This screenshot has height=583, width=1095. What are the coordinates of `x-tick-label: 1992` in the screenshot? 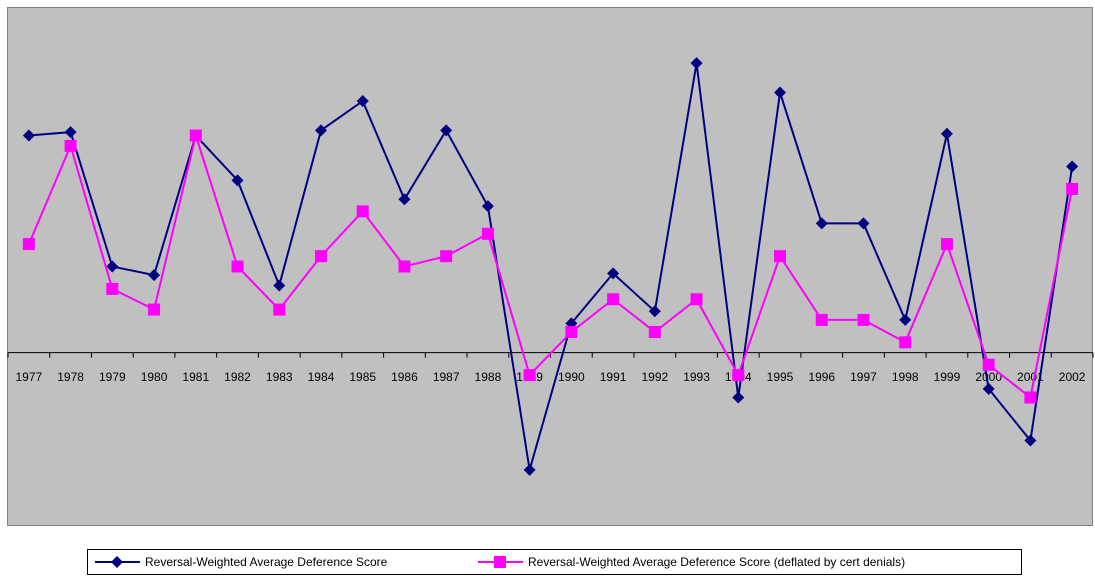 It's located at (654, 377).